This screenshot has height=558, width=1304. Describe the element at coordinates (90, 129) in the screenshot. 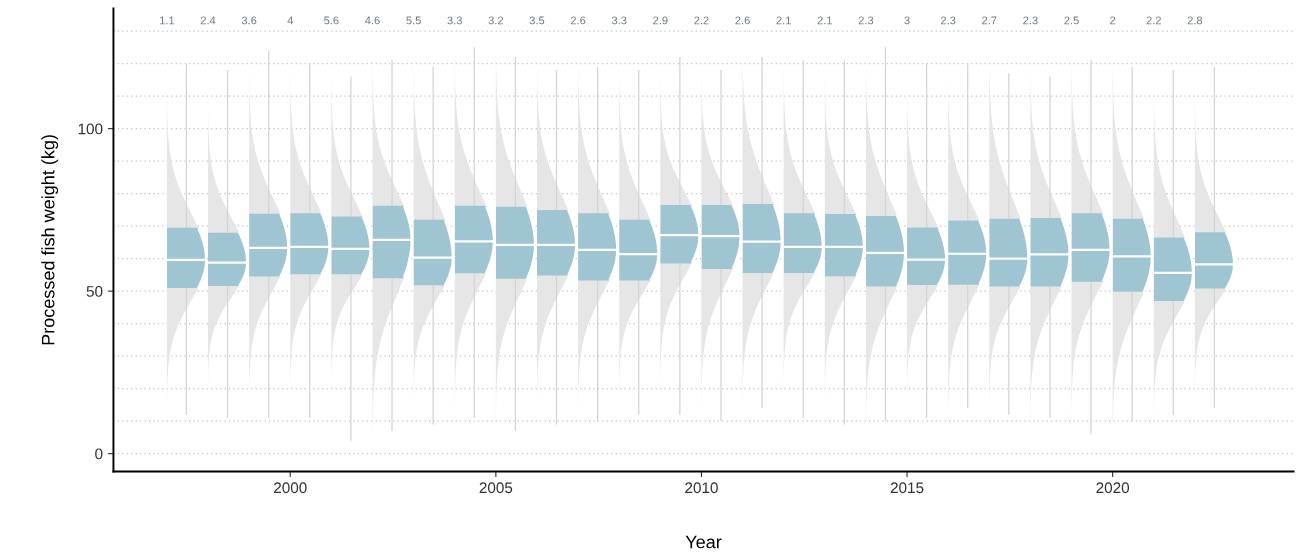

I see `y-tick-label: 100` at that location.